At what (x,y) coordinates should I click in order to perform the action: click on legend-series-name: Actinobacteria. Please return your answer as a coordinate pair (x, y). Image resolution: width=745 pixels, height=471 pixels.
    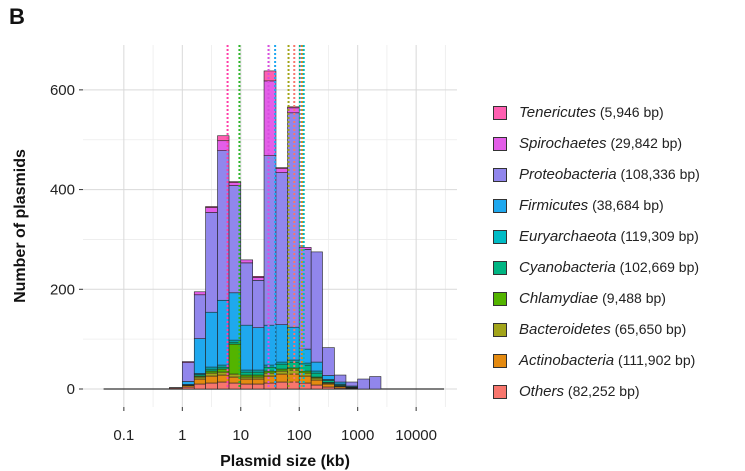
    Looking at the image, I should click on (567, 360).